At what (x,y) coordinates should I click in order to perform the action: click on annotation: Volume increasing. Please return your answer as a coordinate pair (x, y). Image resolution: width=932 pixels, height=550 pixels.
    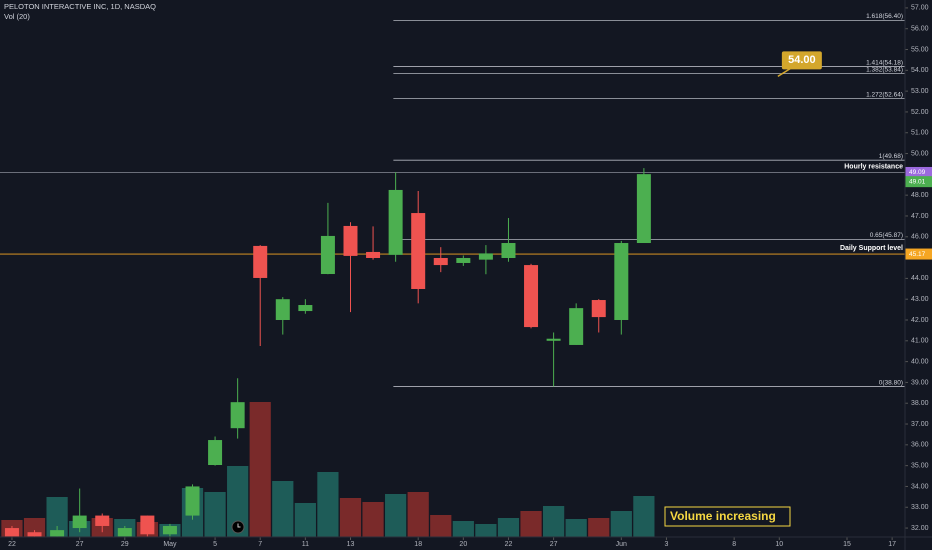
    Looking at the image, I should click on (723, 516).